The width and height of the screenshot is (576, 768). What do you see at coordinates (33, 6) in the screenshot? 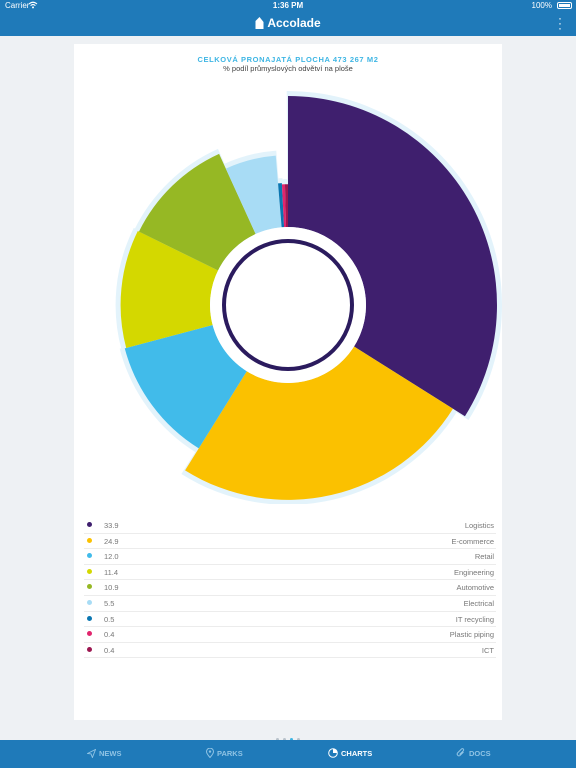
I see `wifi-icon` at bounding box center [33, 6].